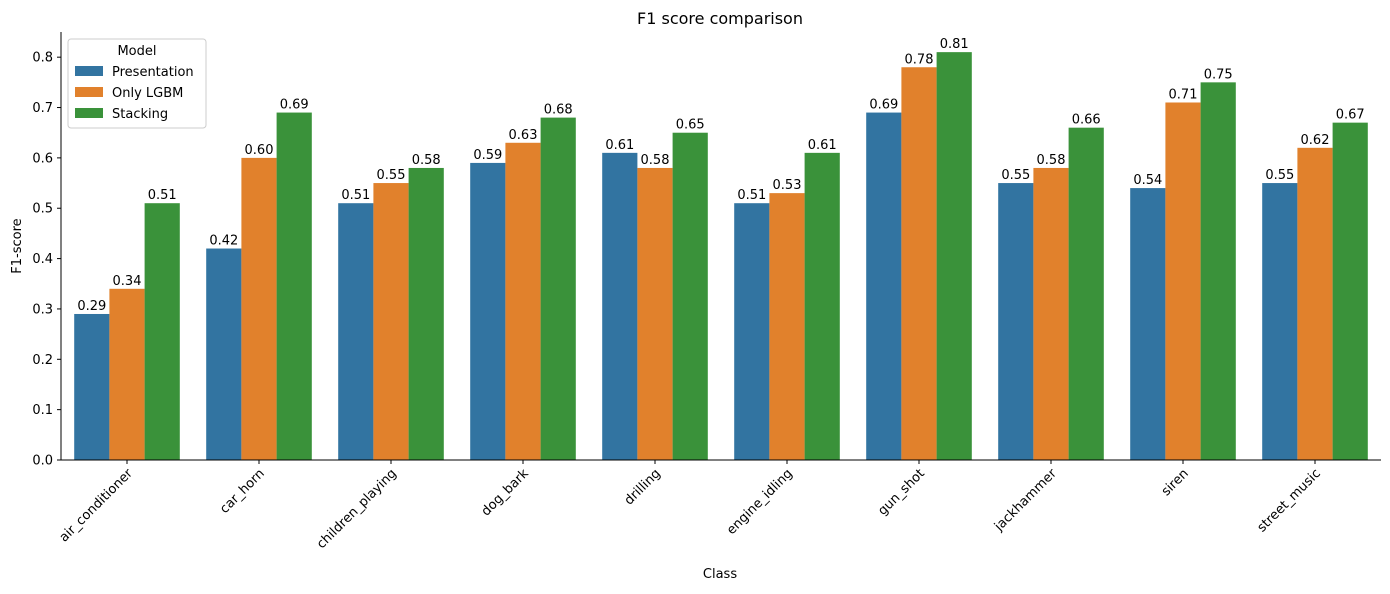 The width and height of the screenshot is (1390, 594). I want to click on legend: Model Presentation Only LGBM Stacking, so click(137, 83).